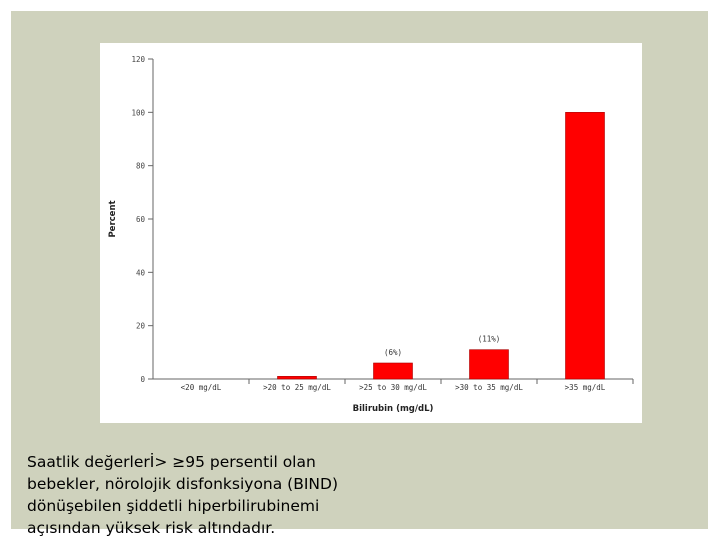  I want to click on x-category-label: >20 to 25 mg/dL, so click(297, 387).